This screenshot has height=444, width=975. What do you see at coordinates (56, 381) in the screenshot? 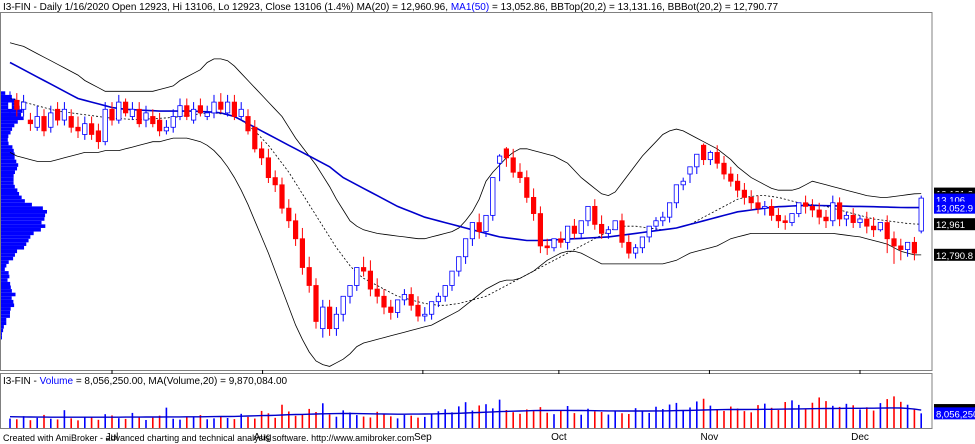
I see `volume-header-label: Volume` at bounding box center [56, 381].